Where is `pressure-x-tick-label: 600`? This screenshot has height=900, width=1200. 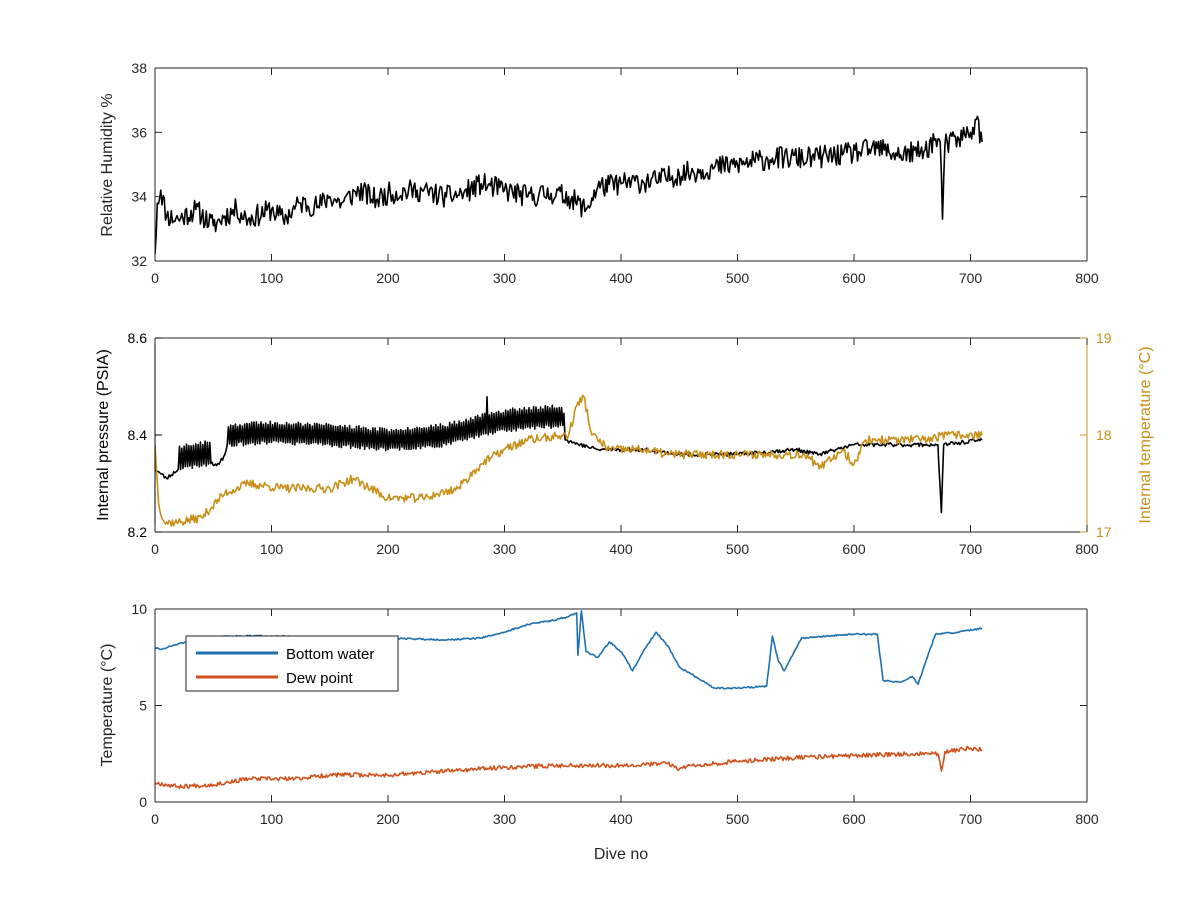
pressure-x-tick-label: 600 is located at coordinates (854, 549).